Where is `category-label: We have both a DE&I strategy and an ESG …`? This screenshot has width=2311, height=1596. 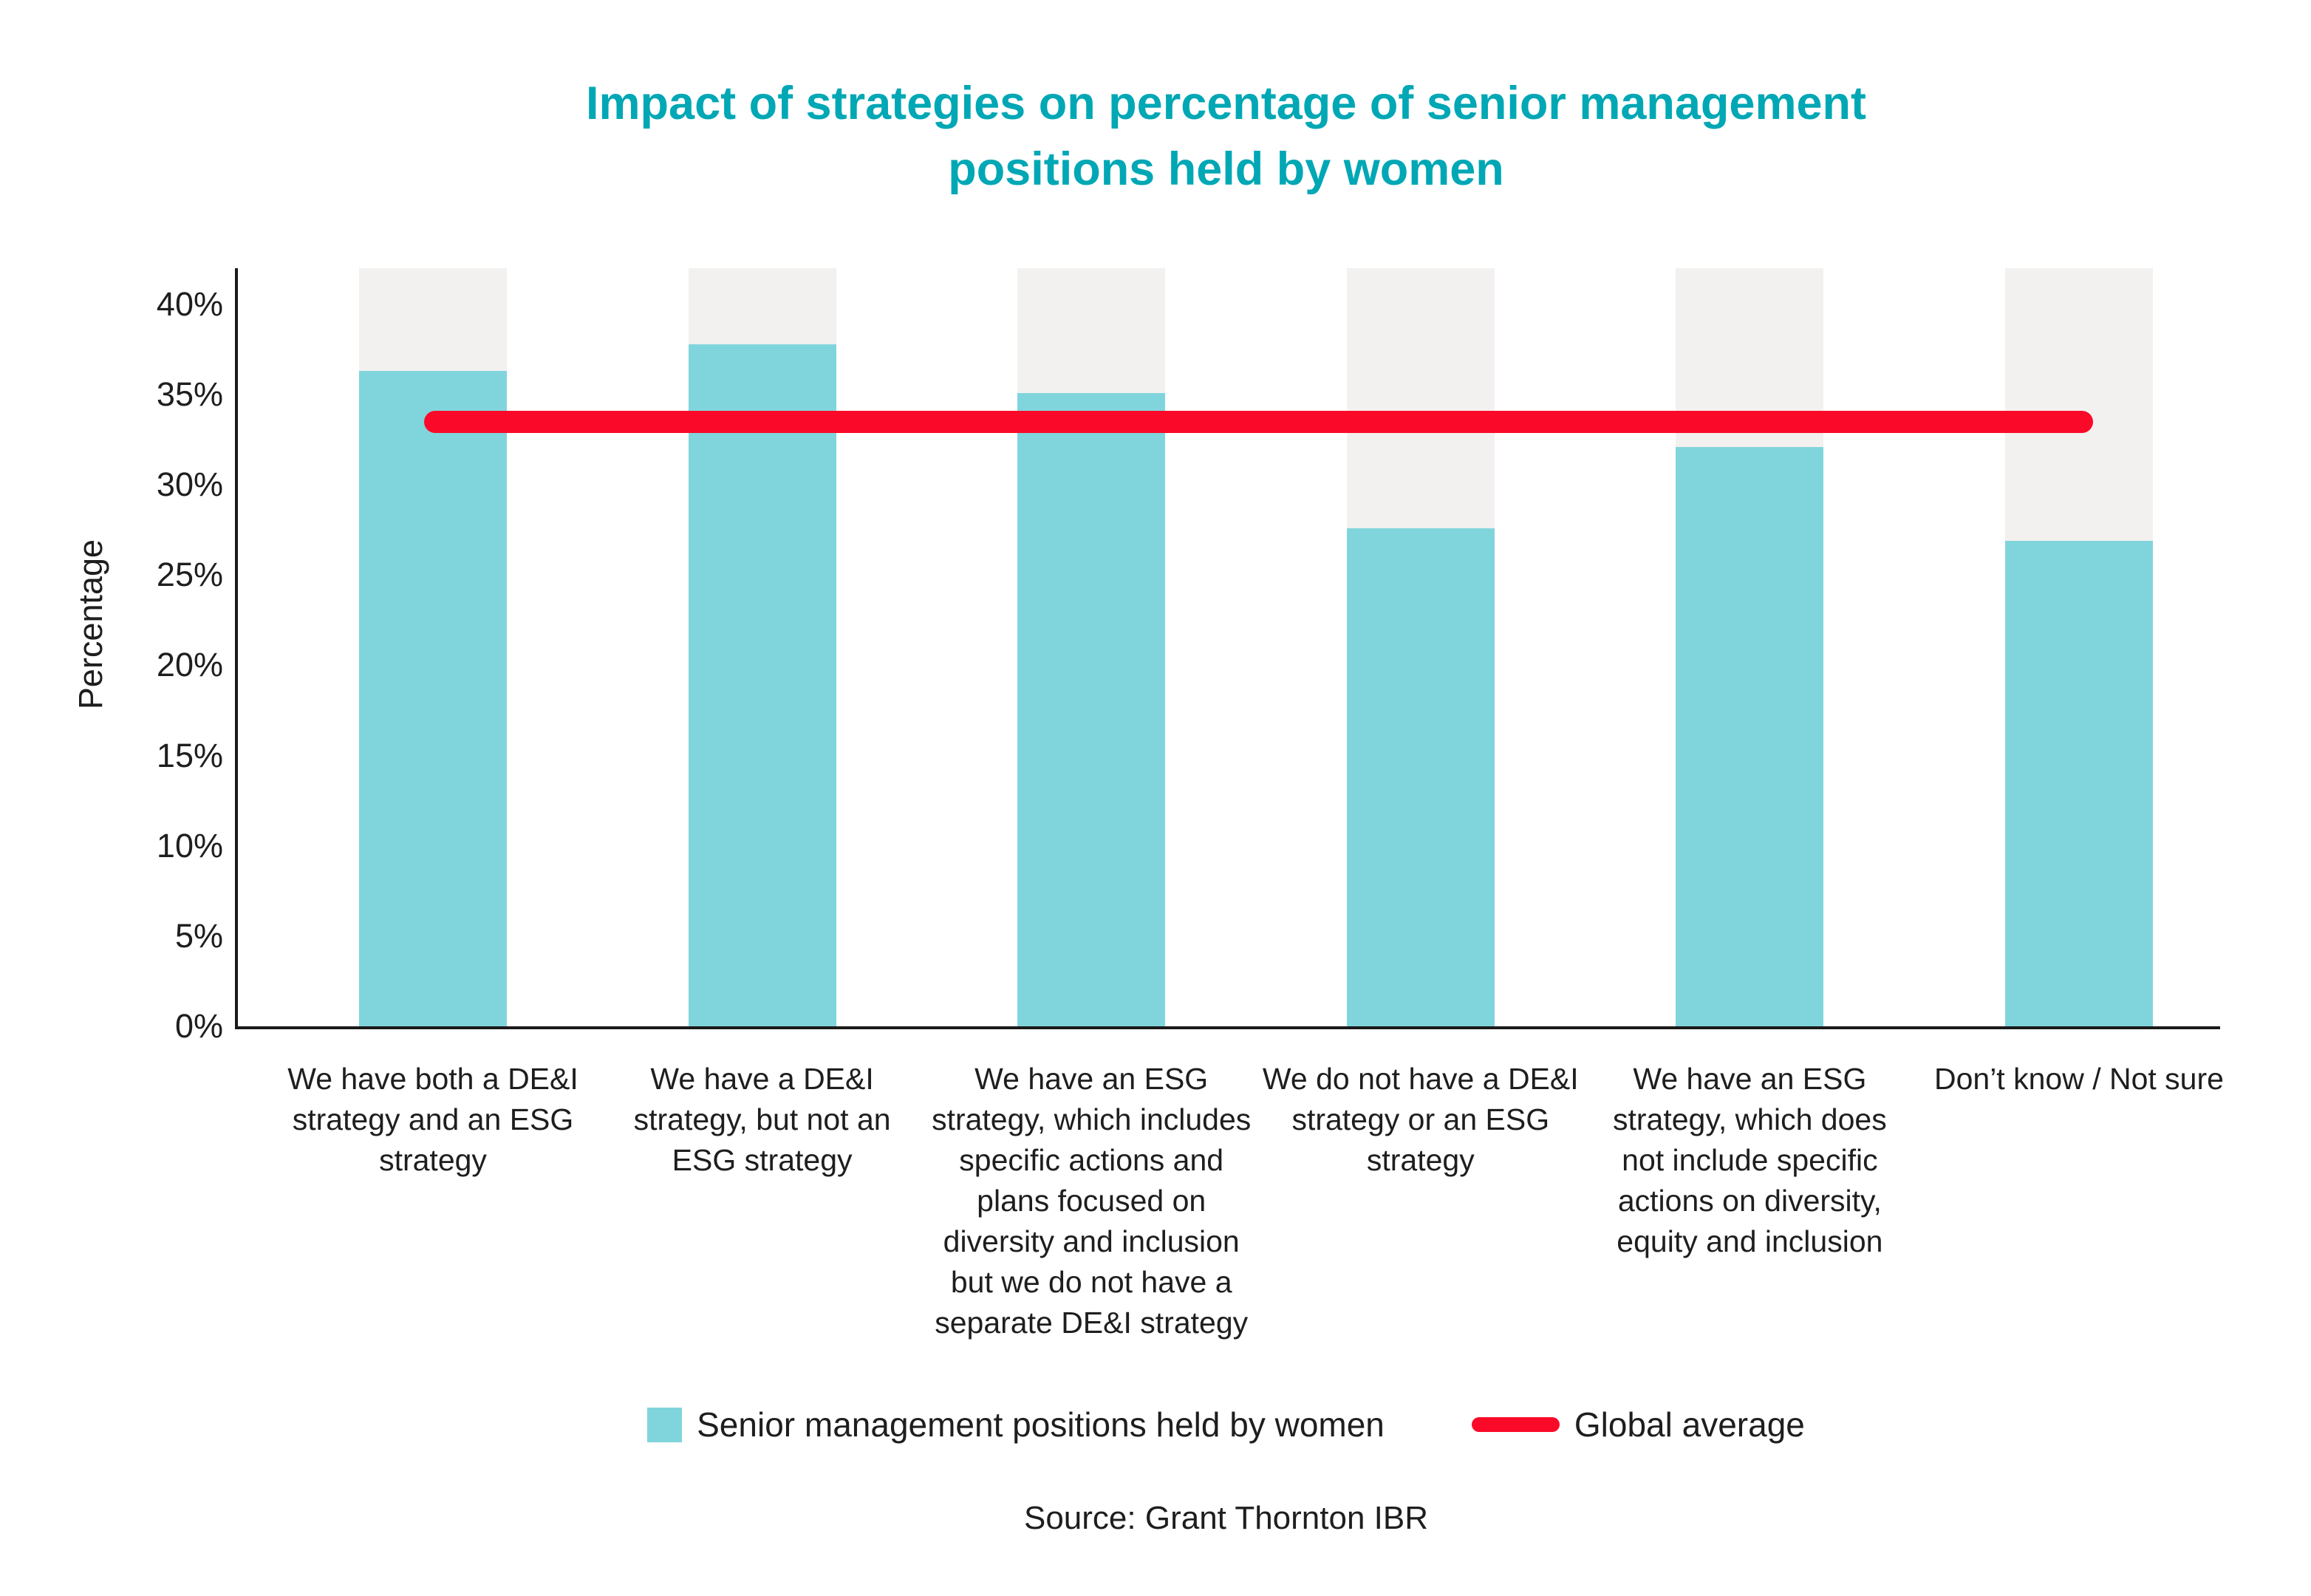
category-label: We have both a DE&I strategy and an ESG … is located at coordinates (432, 1119).